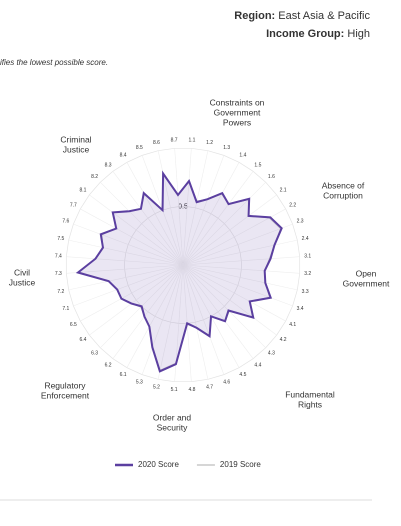  I want to click on income-label: Income Group:, so click(305, 34).